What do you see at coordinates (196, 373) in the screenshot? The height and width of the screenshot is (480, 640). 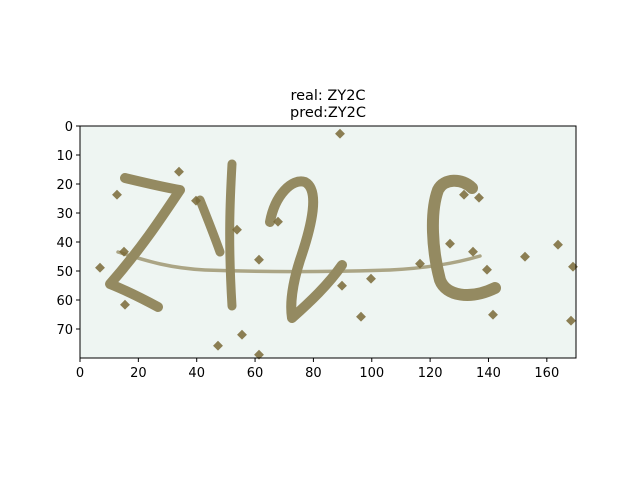 I see `x-tick-label: 40` at bounding box center [196, 373].